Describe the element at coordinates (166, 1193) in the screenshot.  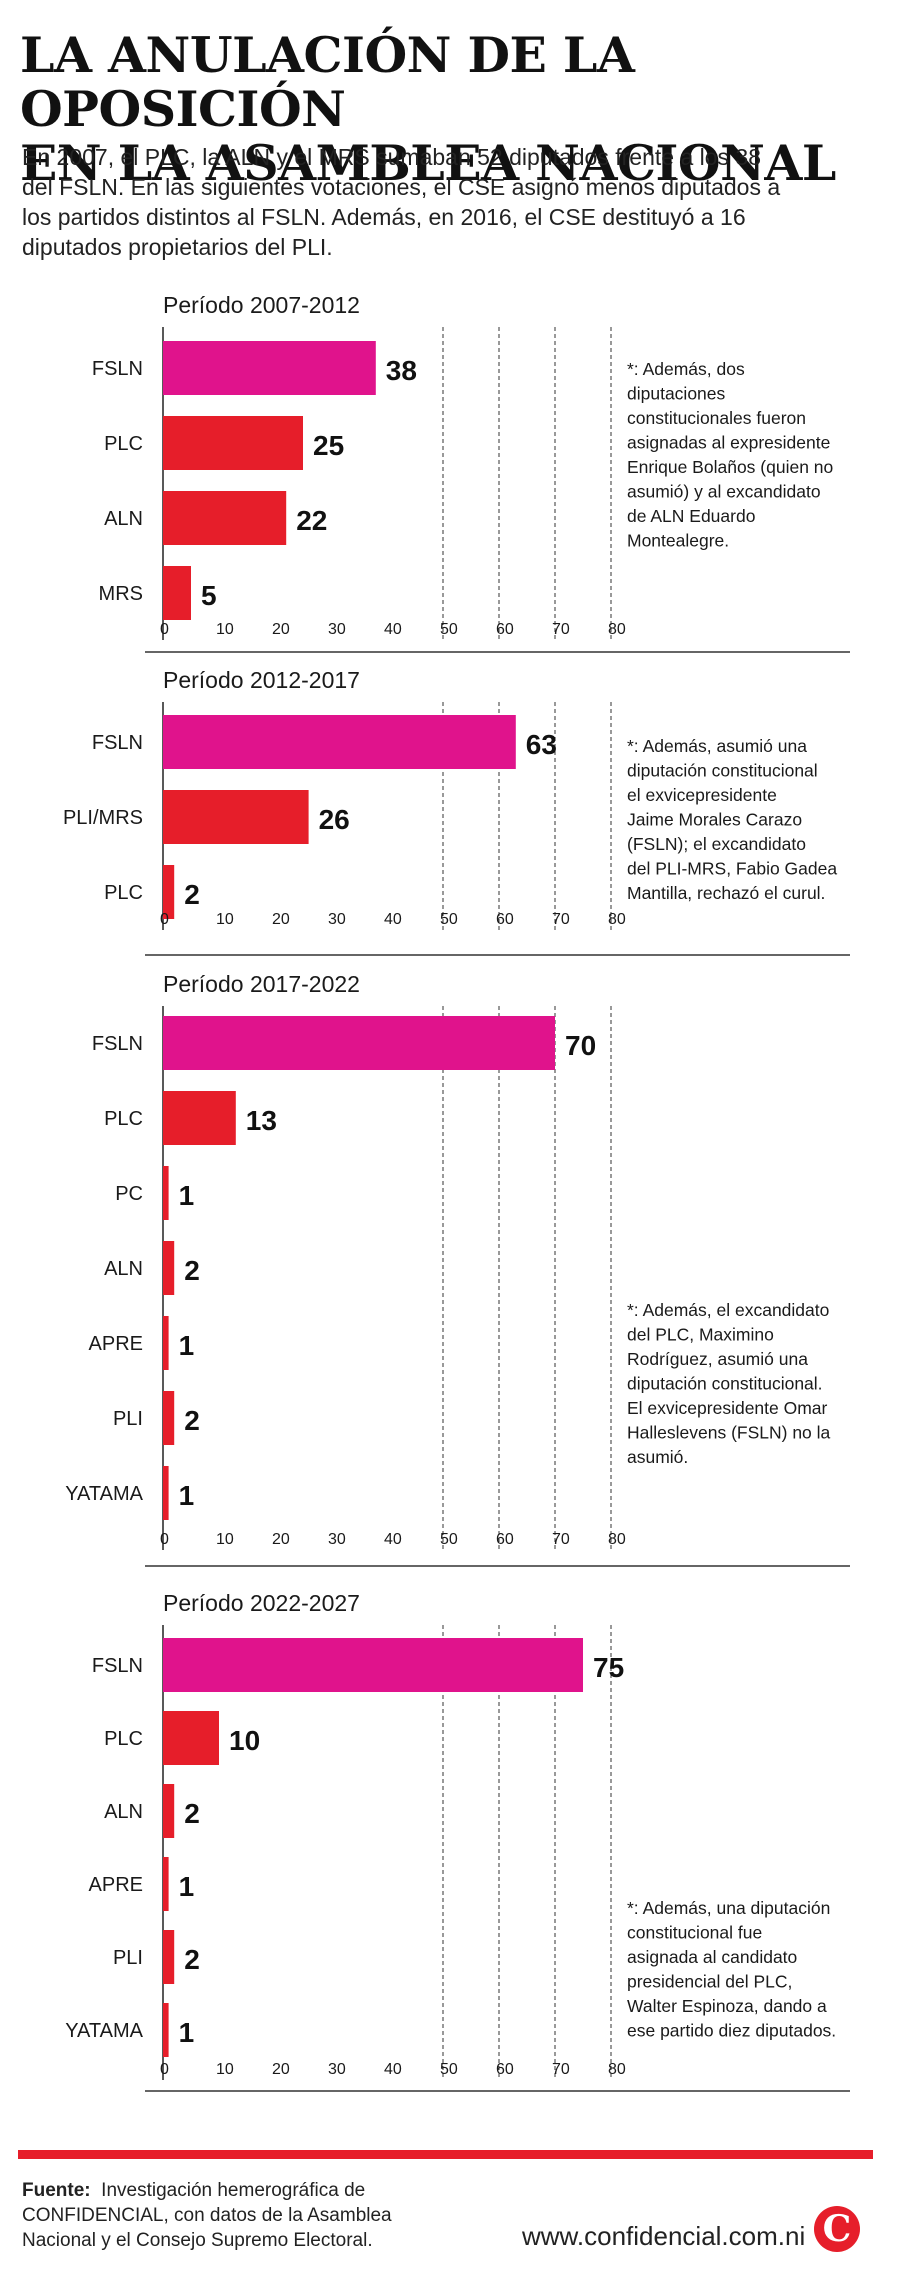
I see `bar-pc` at that location.